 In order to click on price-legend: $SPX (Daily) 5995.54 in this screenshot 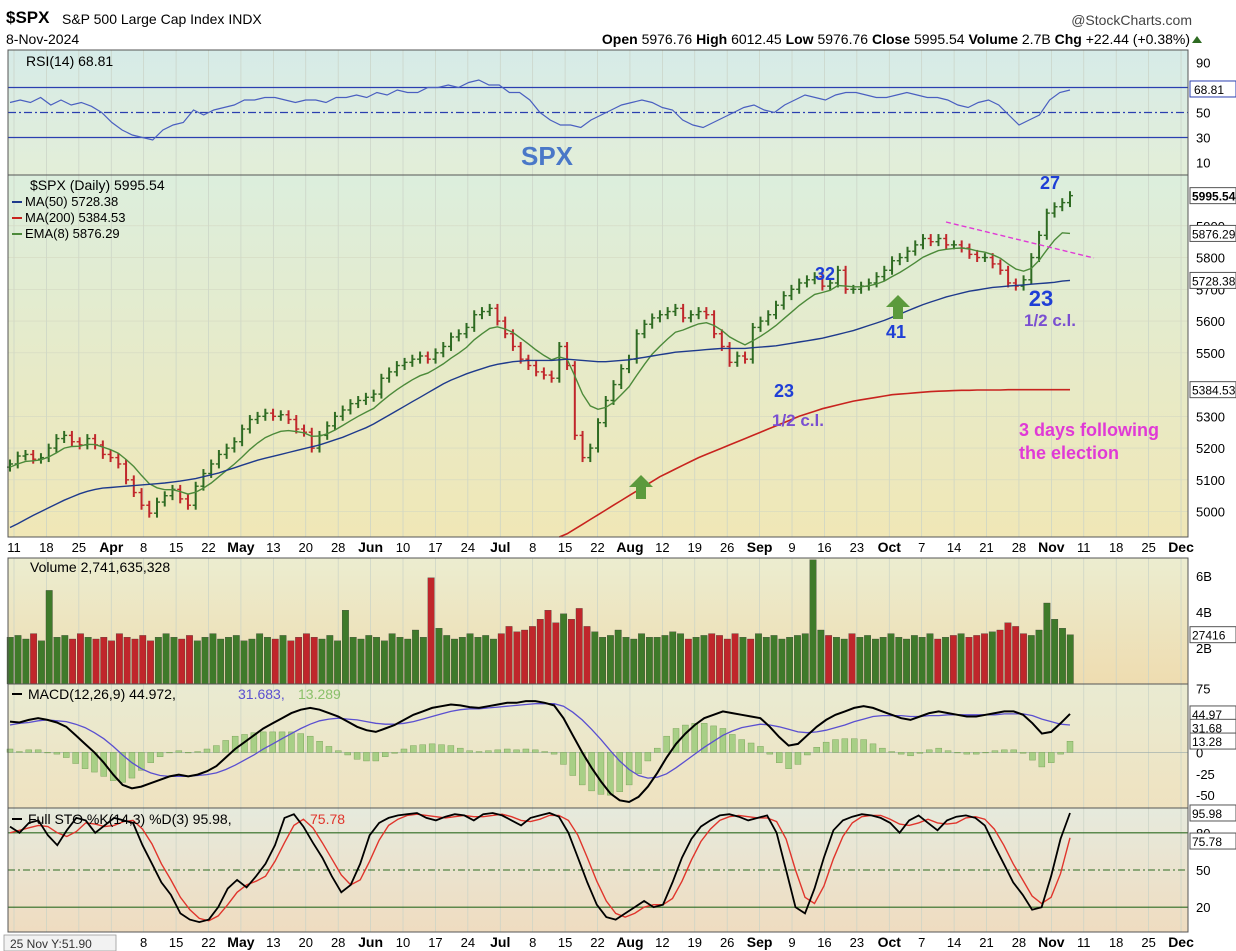, I will do `click(97, 185)`.